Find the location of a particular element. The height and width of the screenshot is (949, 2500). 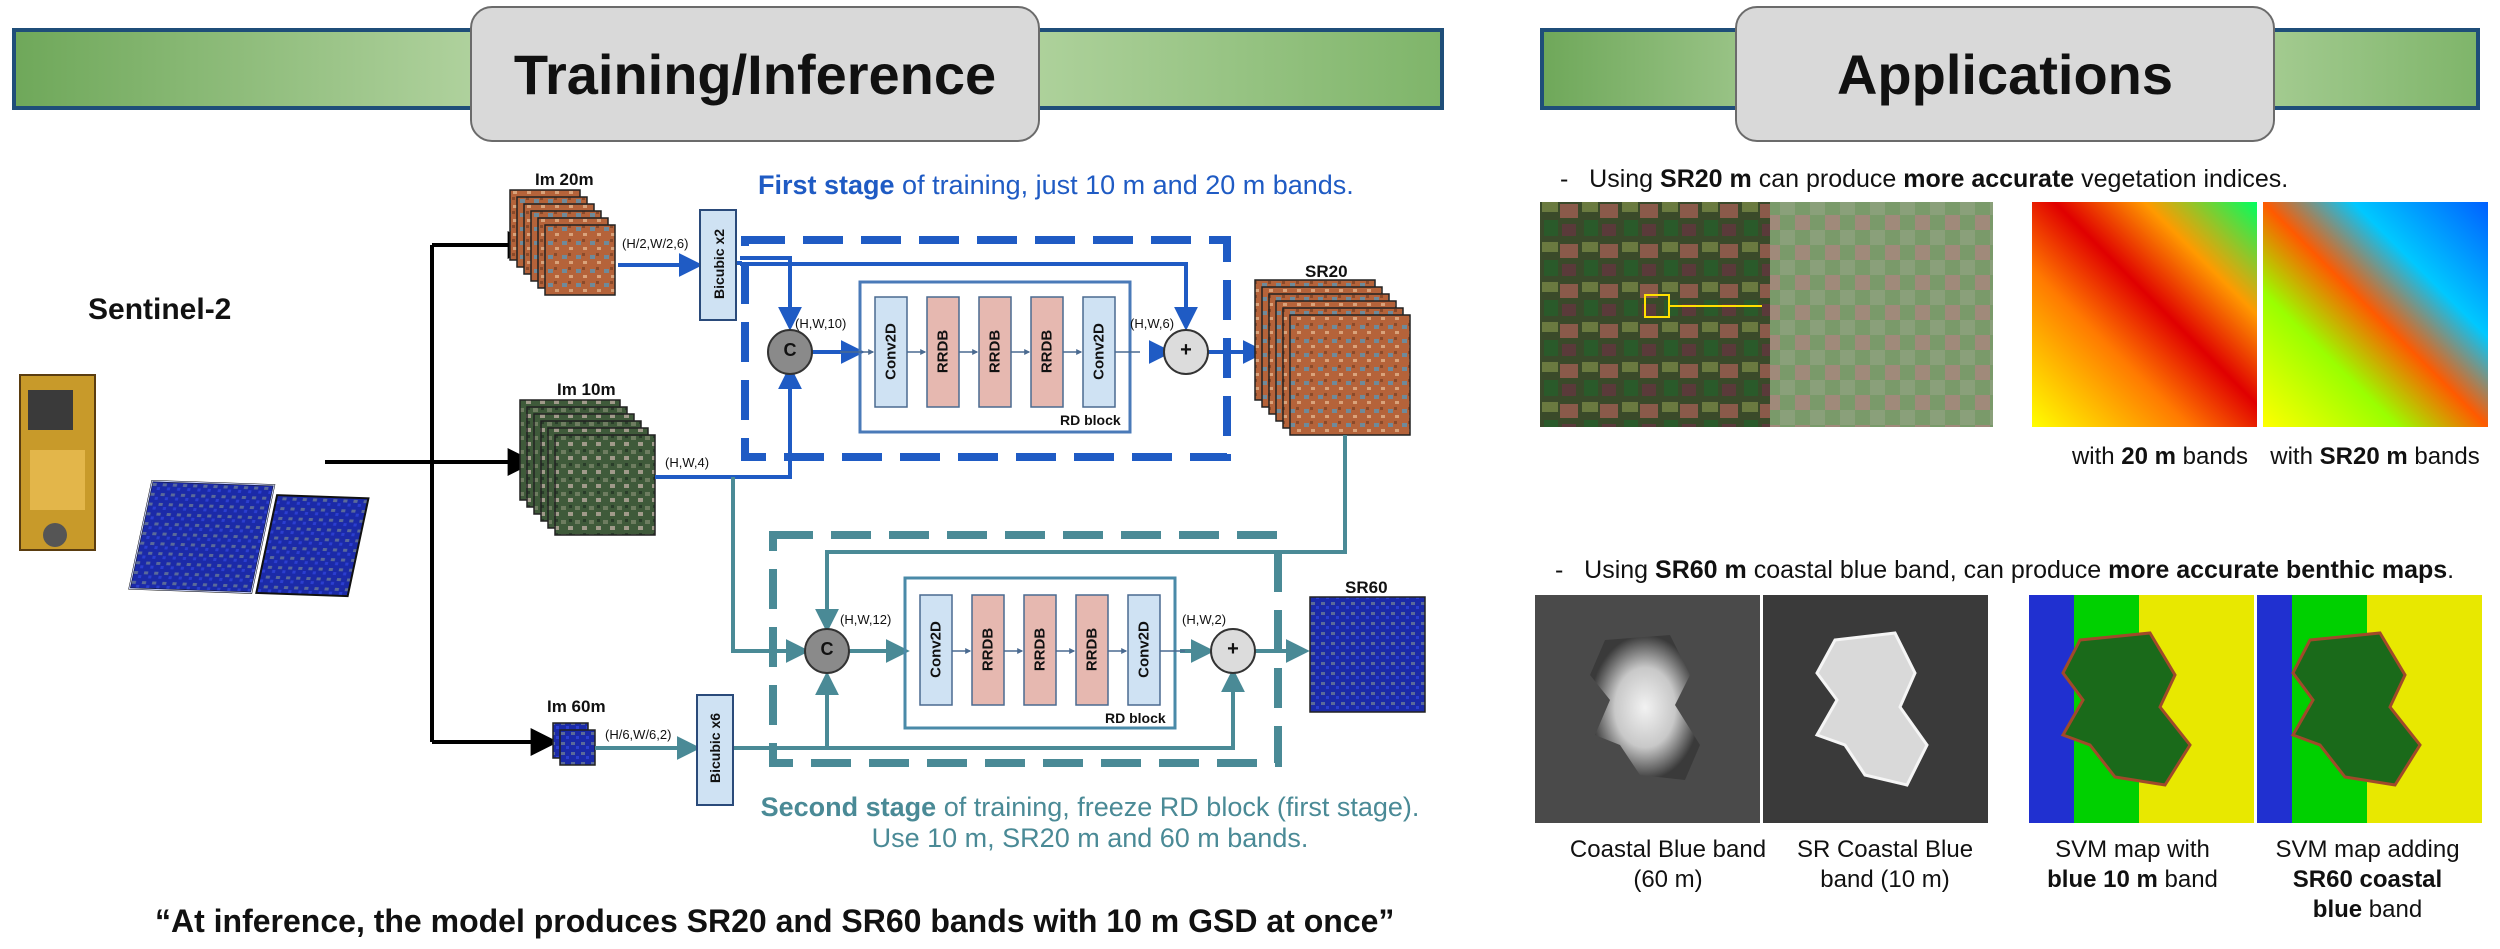

app2-cap3-rest: band is located at coordinates (2187, 879).